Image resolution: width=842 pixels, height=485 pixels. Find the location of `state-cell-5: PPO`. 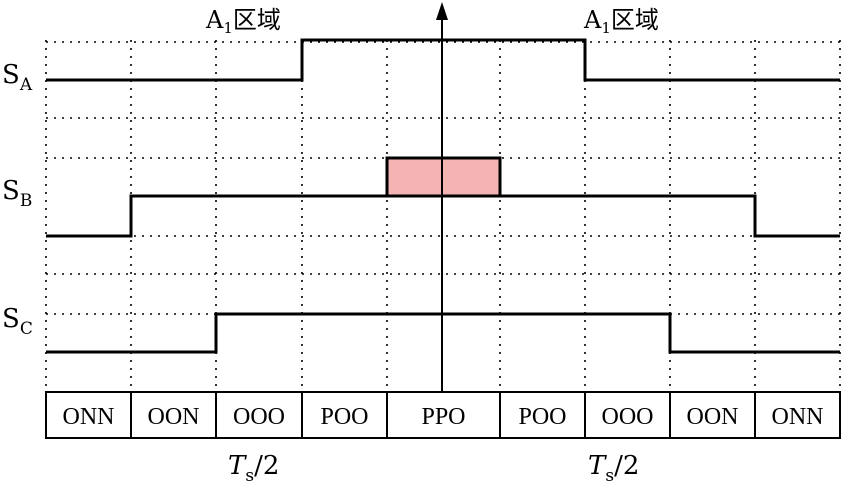

state-cell-5: PPO is located at coordinates (443, 417).